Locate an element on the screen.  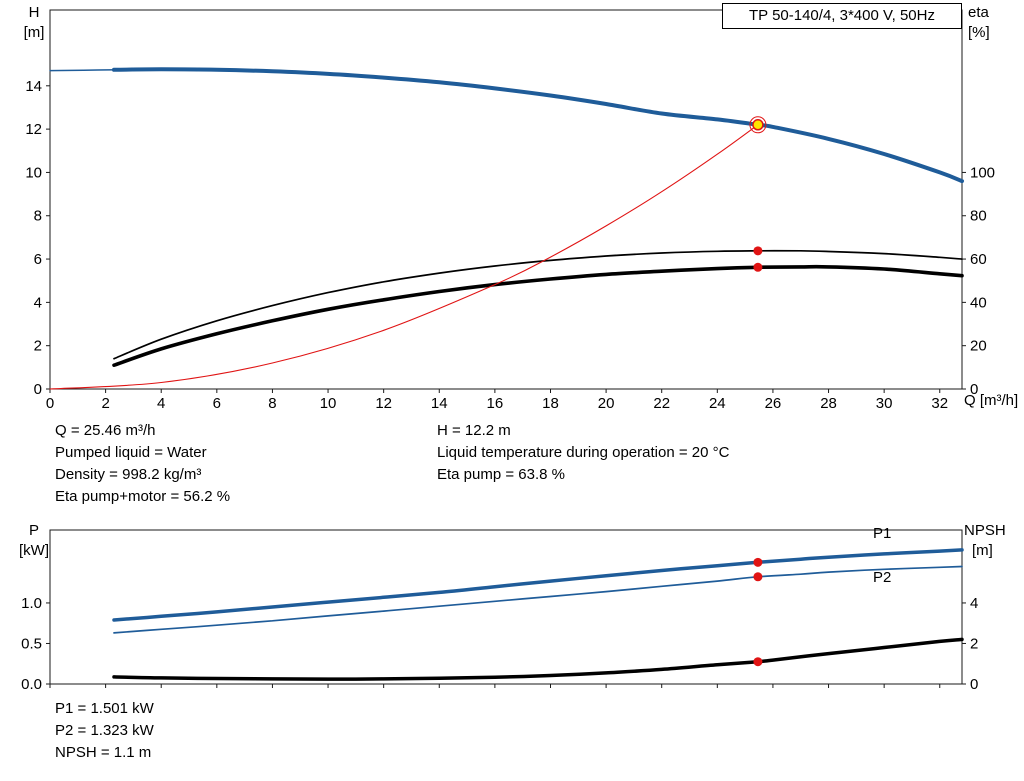
x-tick-label: 24 is located at coordinates (717, 403).